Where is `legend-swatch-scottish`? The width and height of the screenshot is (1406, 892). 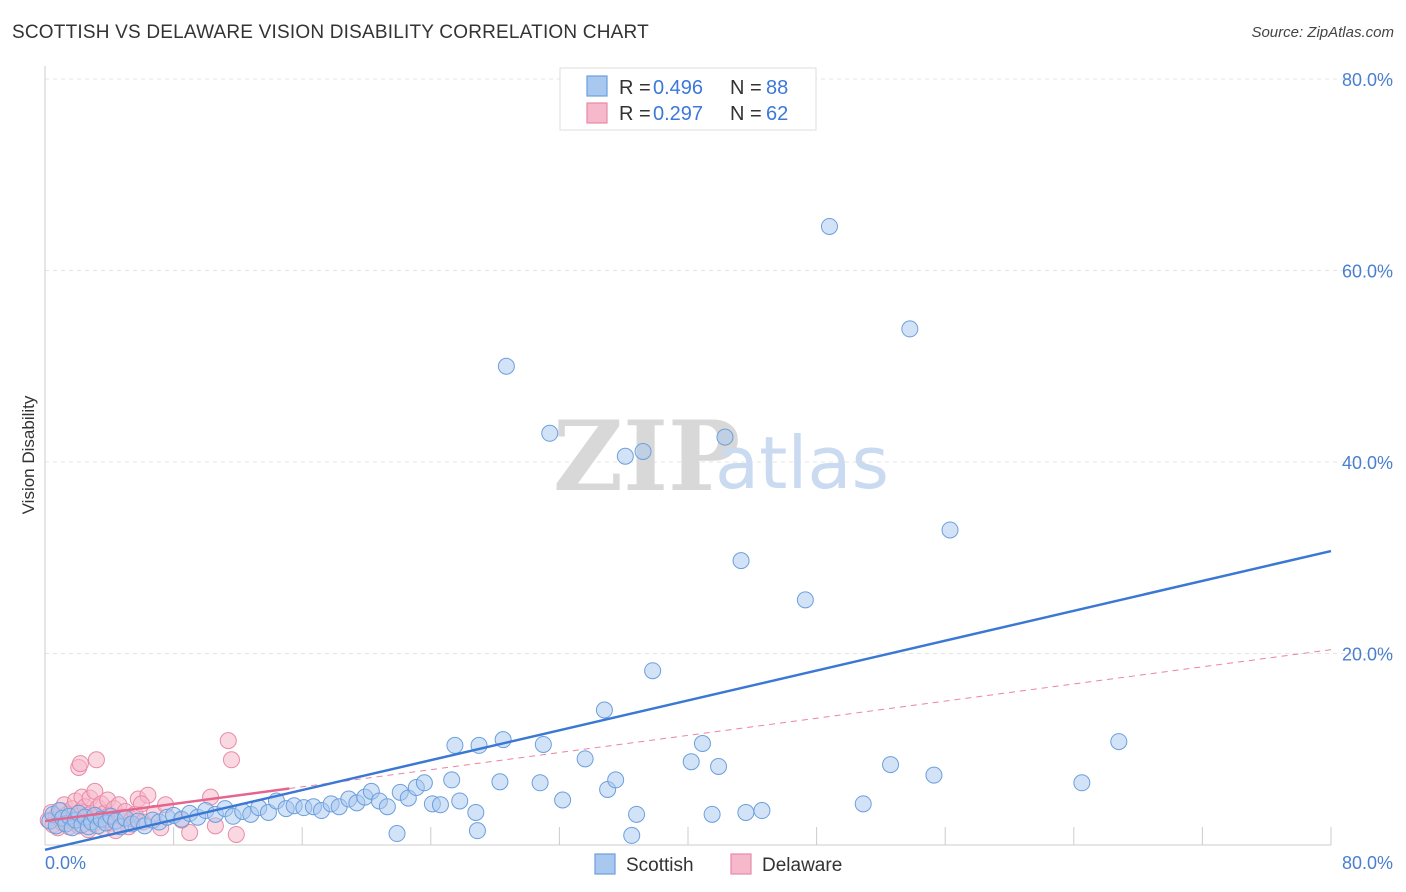
legend-swatch-scottish is located at coordinates (597, 86).